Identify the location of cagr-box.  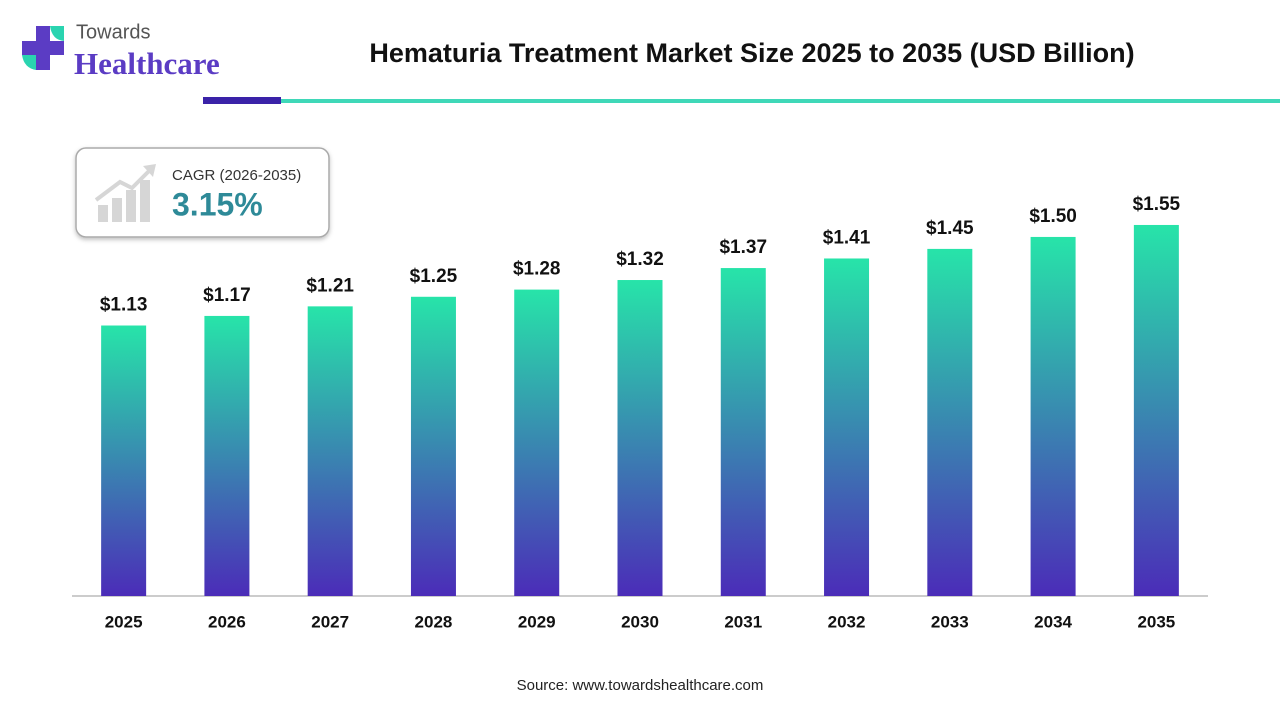
(202, 192).